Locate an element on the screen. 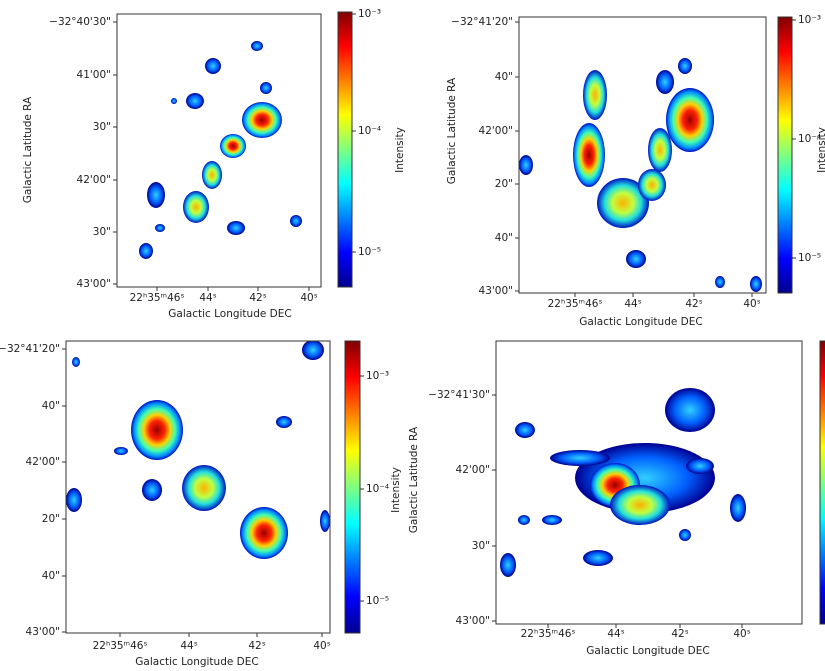  y-tick-label: 20" is located at coordinates (51, 519).